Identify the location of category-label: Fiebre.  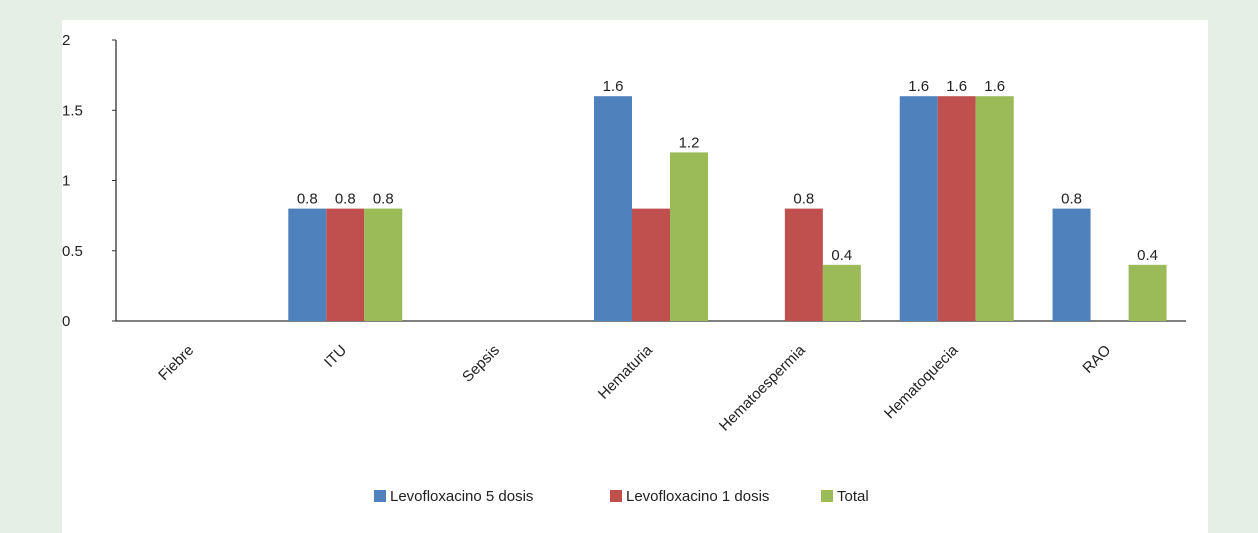
(176, 363).